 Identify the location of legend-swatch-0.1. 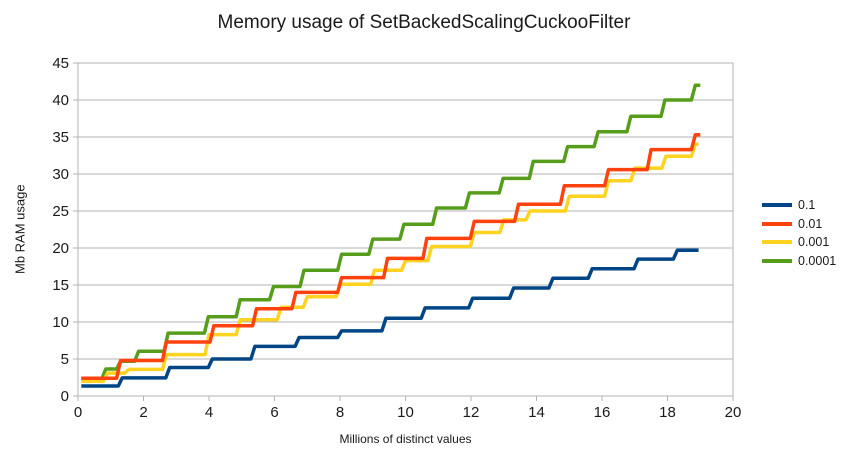
(777, 205).